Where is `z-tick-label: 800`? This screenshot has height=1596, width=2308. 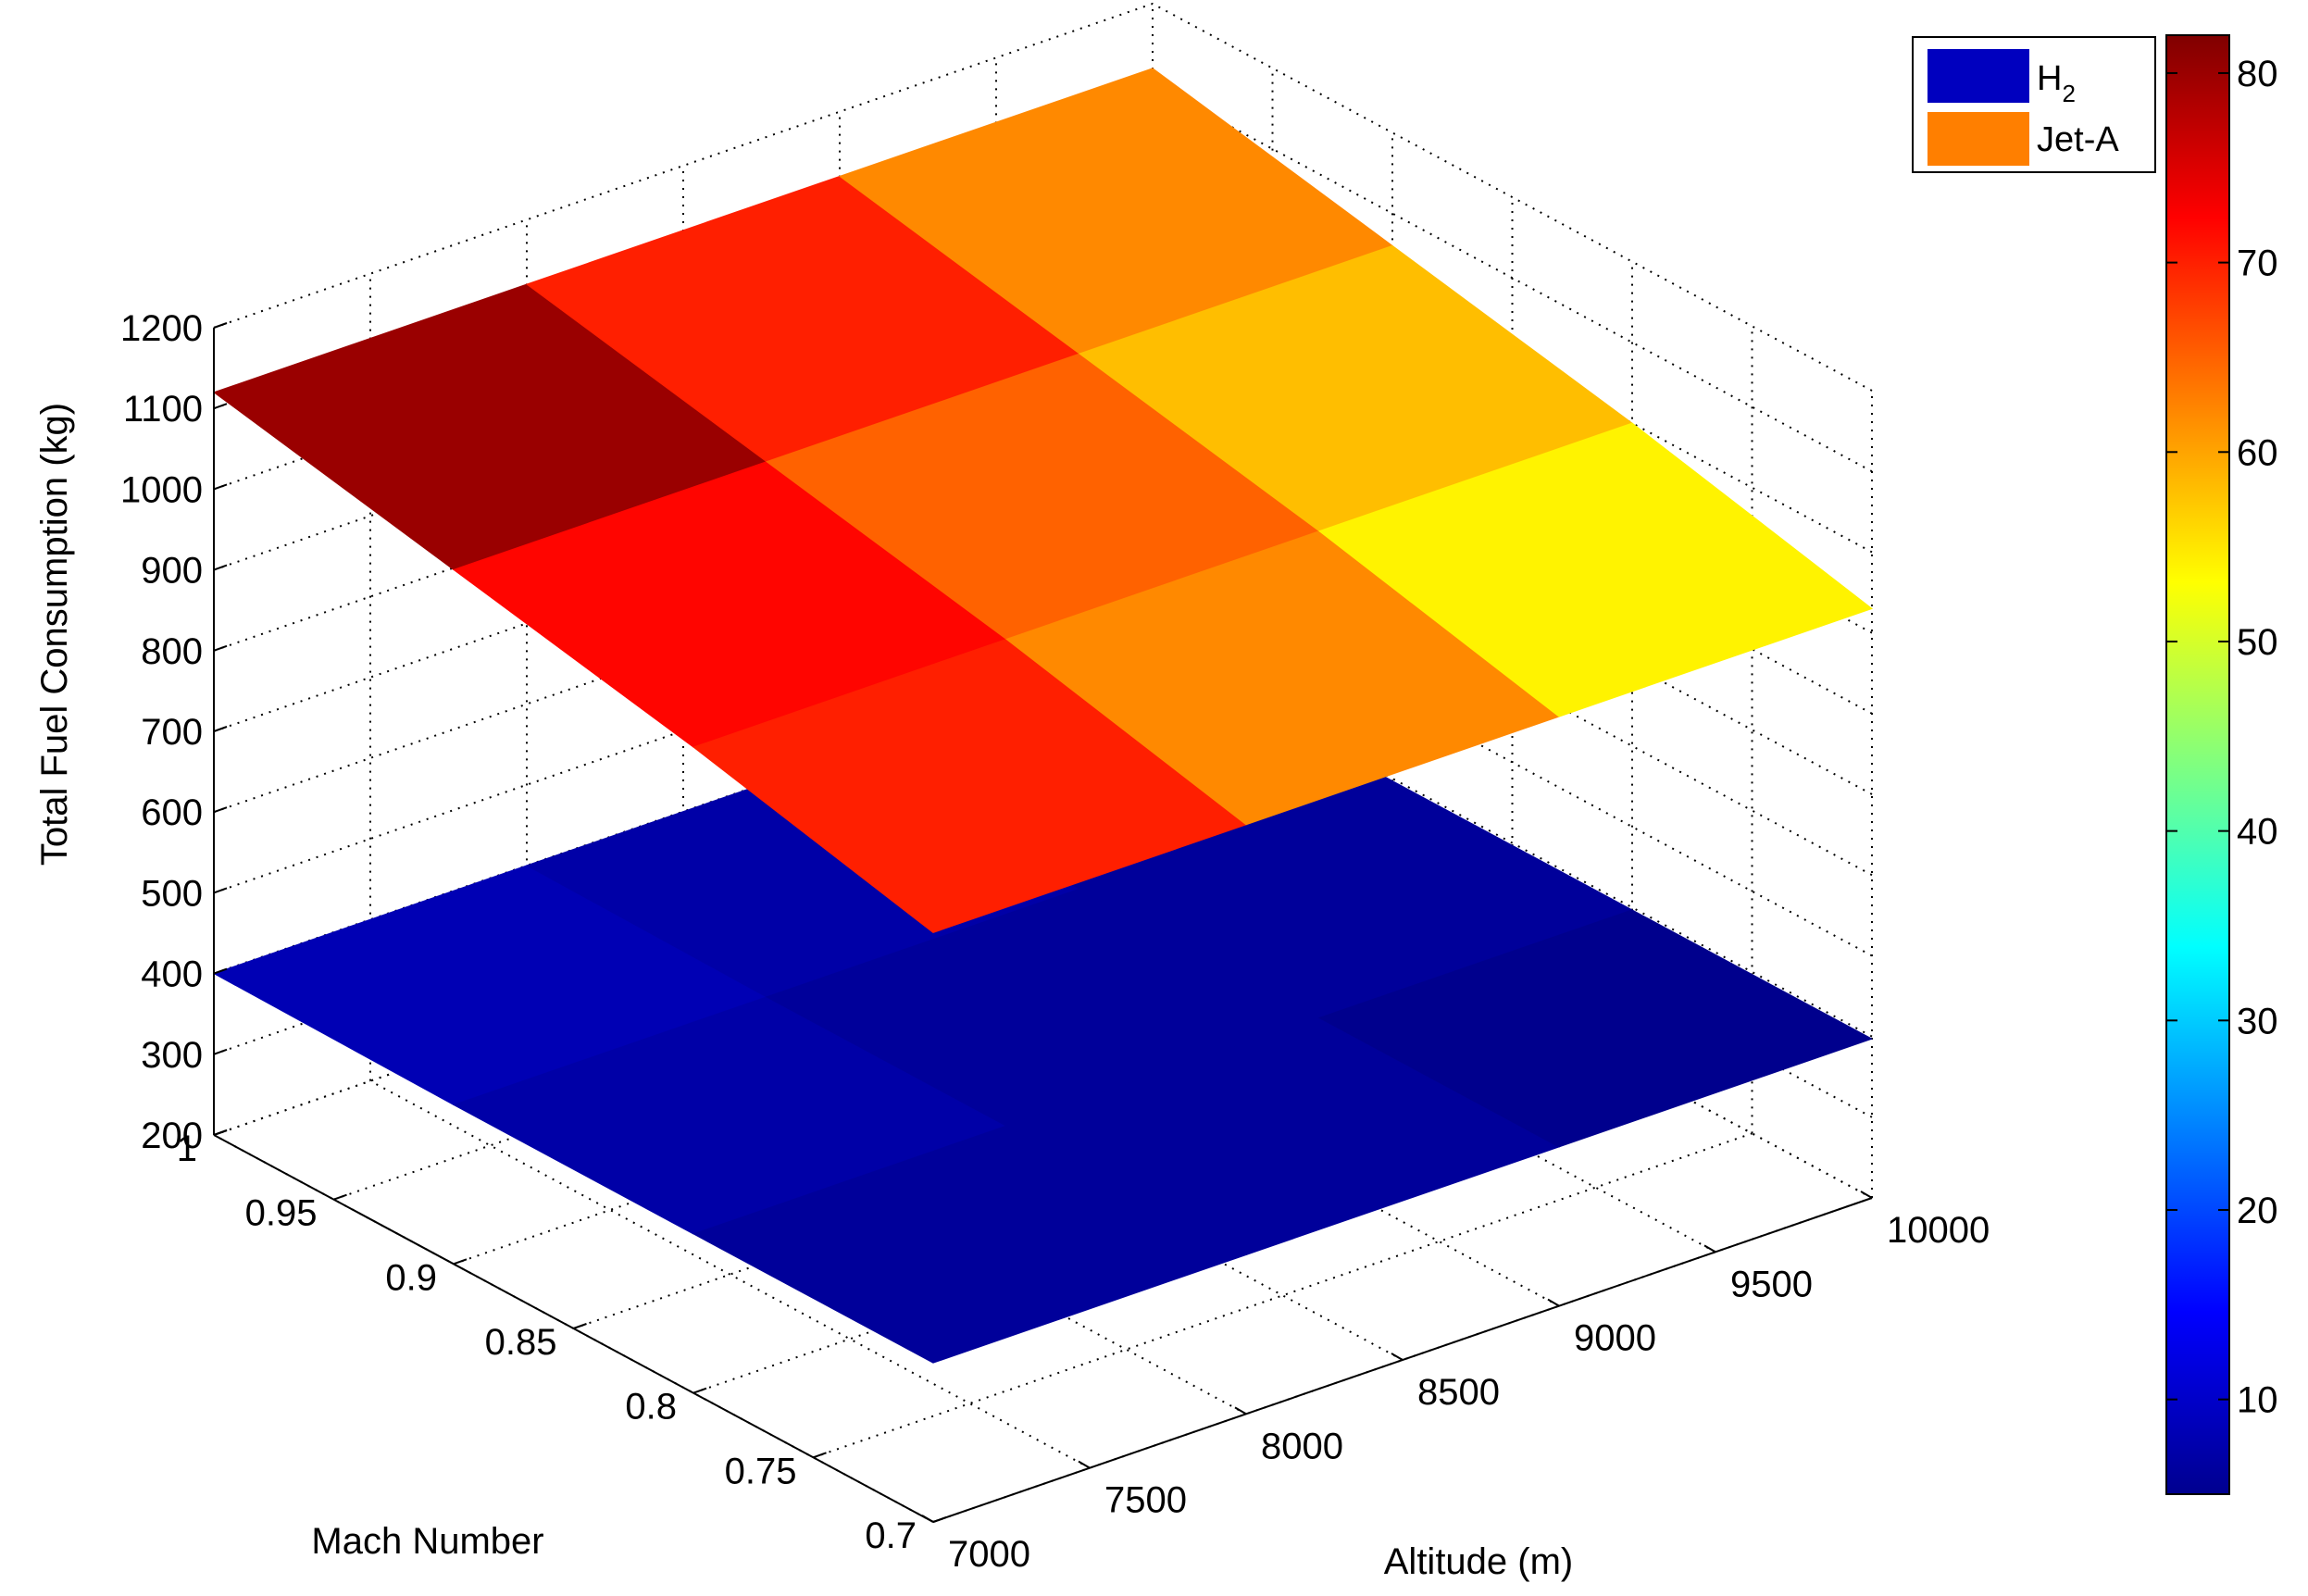
z-tick-label: 800 is located at coordinates (172, 651).